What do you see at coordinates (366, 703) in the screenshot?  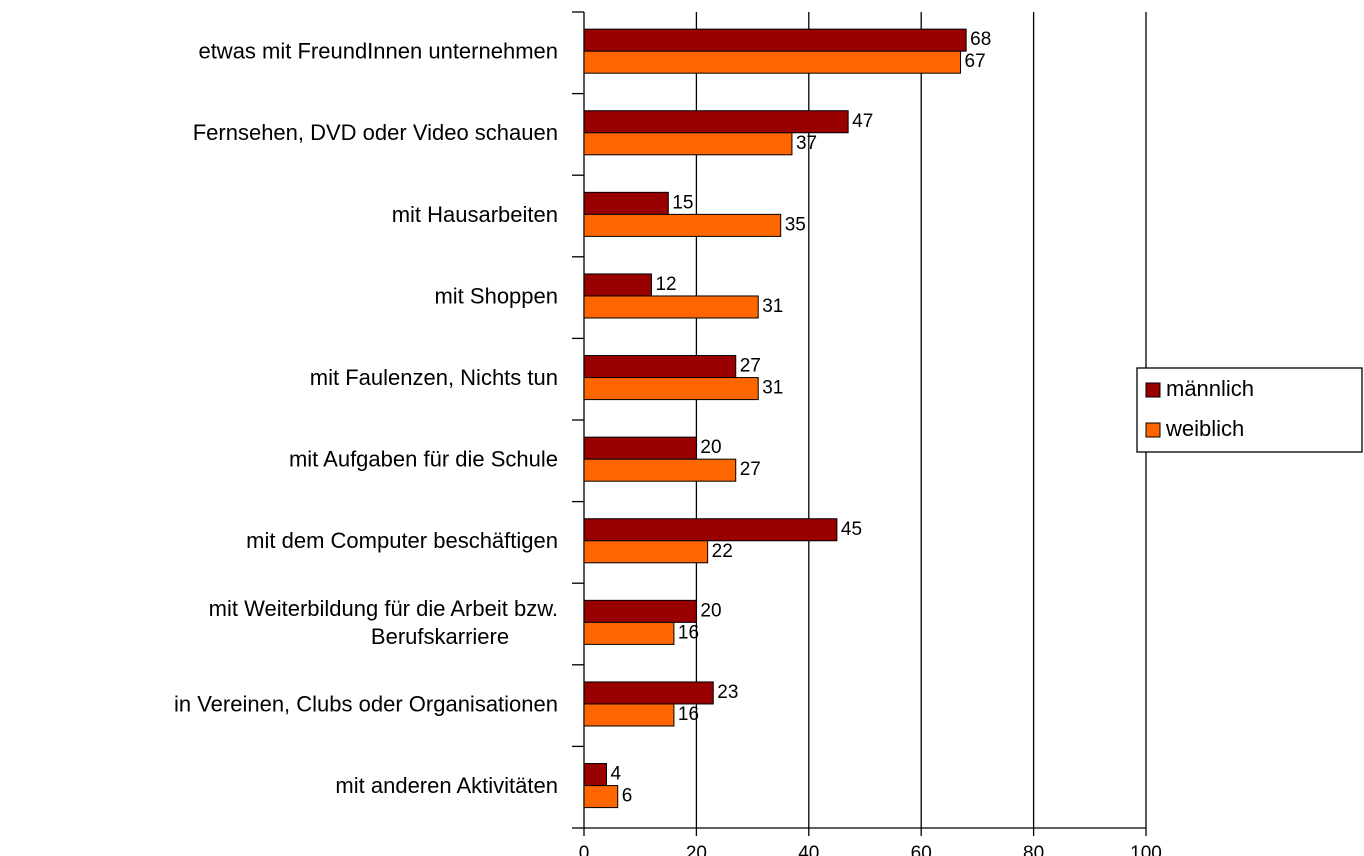 I see `y-tick-label: in Vereinen, Clubs oder Organisationen` at bounding box center [366, 703].